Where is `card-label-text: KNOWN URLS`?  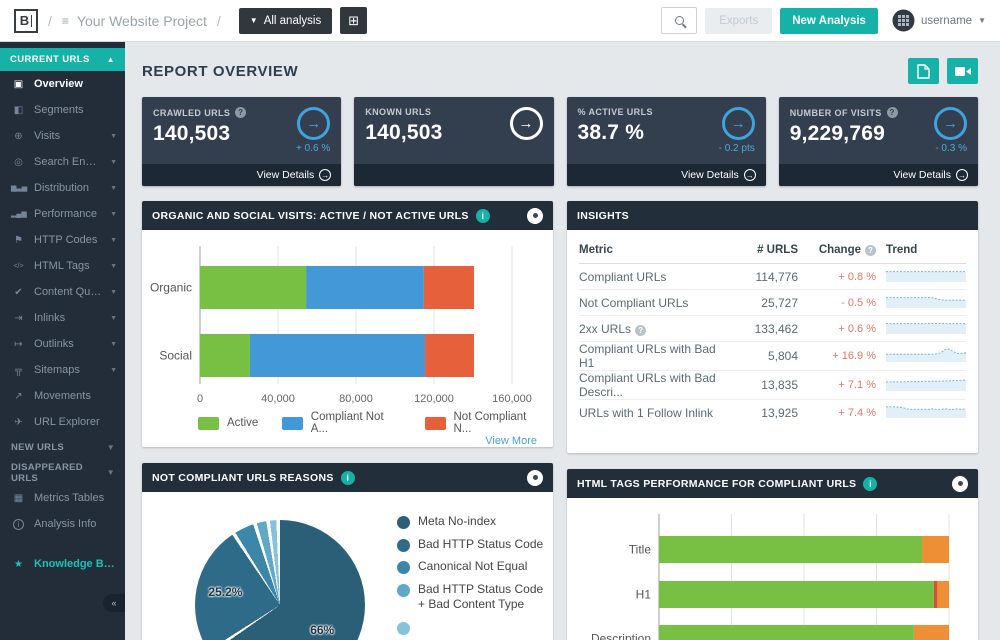 card-label-text: KNOWN URLS is located at coordinates (398, 112).